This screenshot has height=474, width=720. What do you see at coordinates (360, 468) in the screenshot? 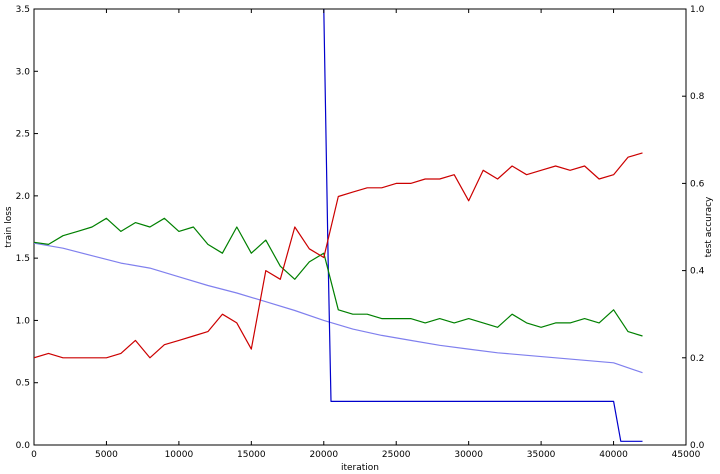
I see `x-axis-label: iteration` at bounding box center [360, 468].